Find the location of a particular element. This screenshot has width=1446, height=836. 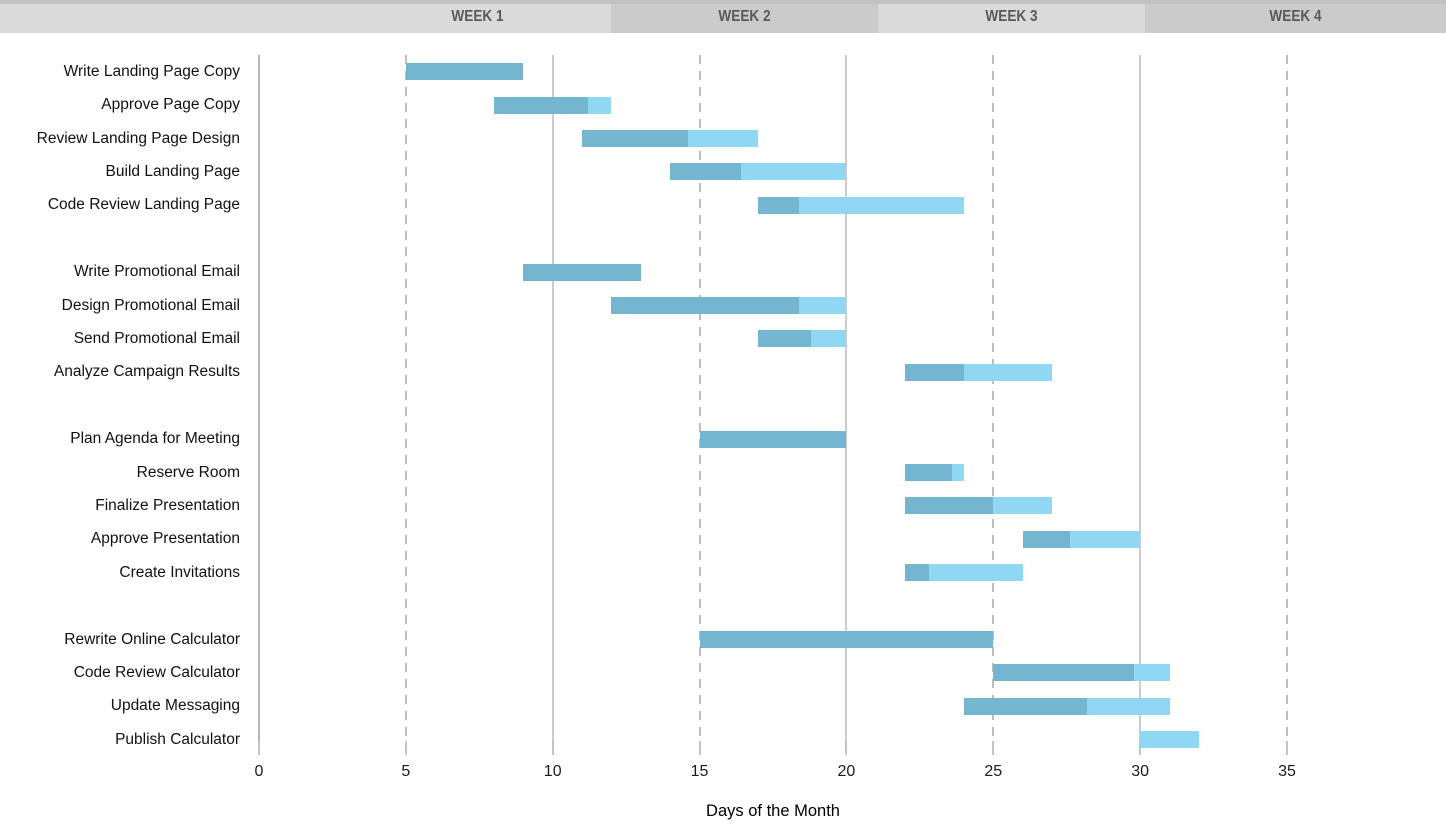

task-label: Code Review Calculator is located at coordinates (156, 672).